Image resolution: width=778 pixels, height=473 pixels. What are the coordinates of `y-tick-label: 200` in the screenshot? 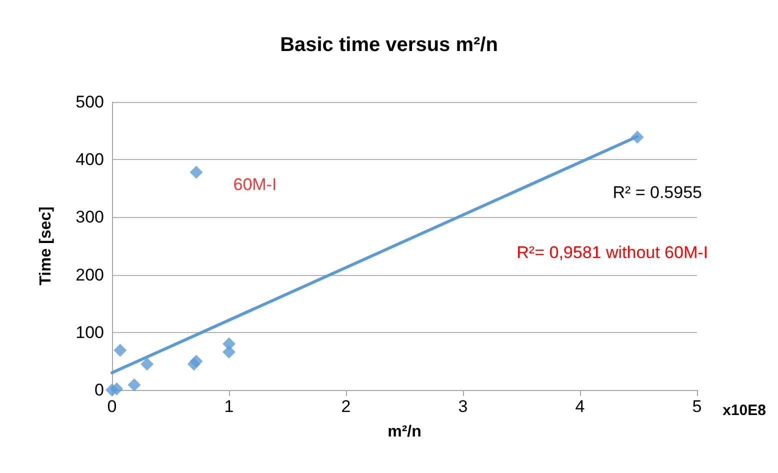 It's located at (90, 274).